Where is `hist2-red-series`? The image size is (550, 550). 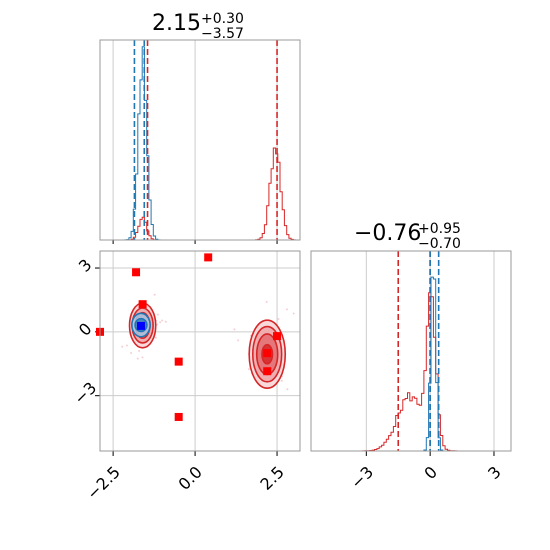 hist2-red-series is located at coordinates (411, 372).